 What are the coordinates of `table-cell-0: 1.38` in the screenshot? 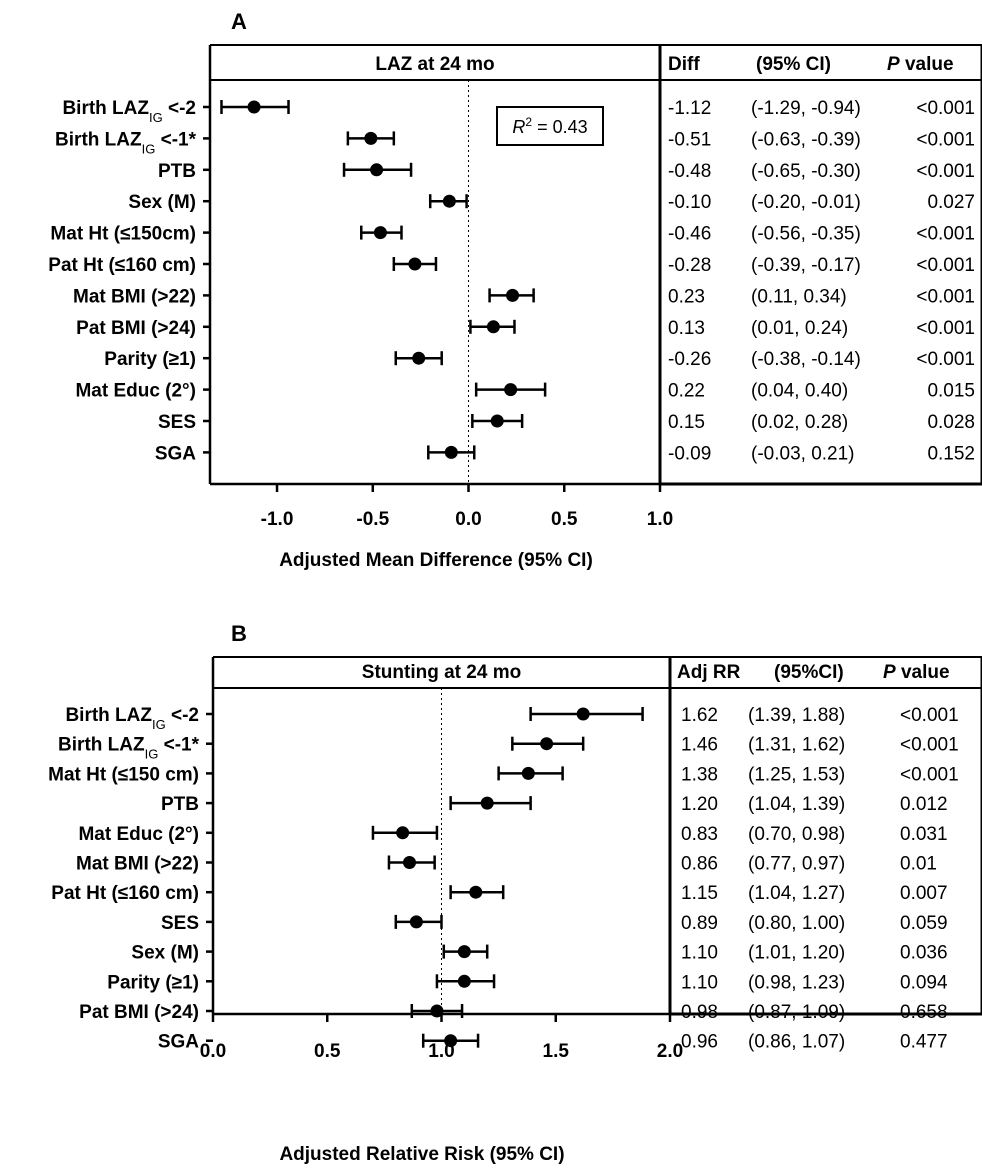 It's located at (699, 774).